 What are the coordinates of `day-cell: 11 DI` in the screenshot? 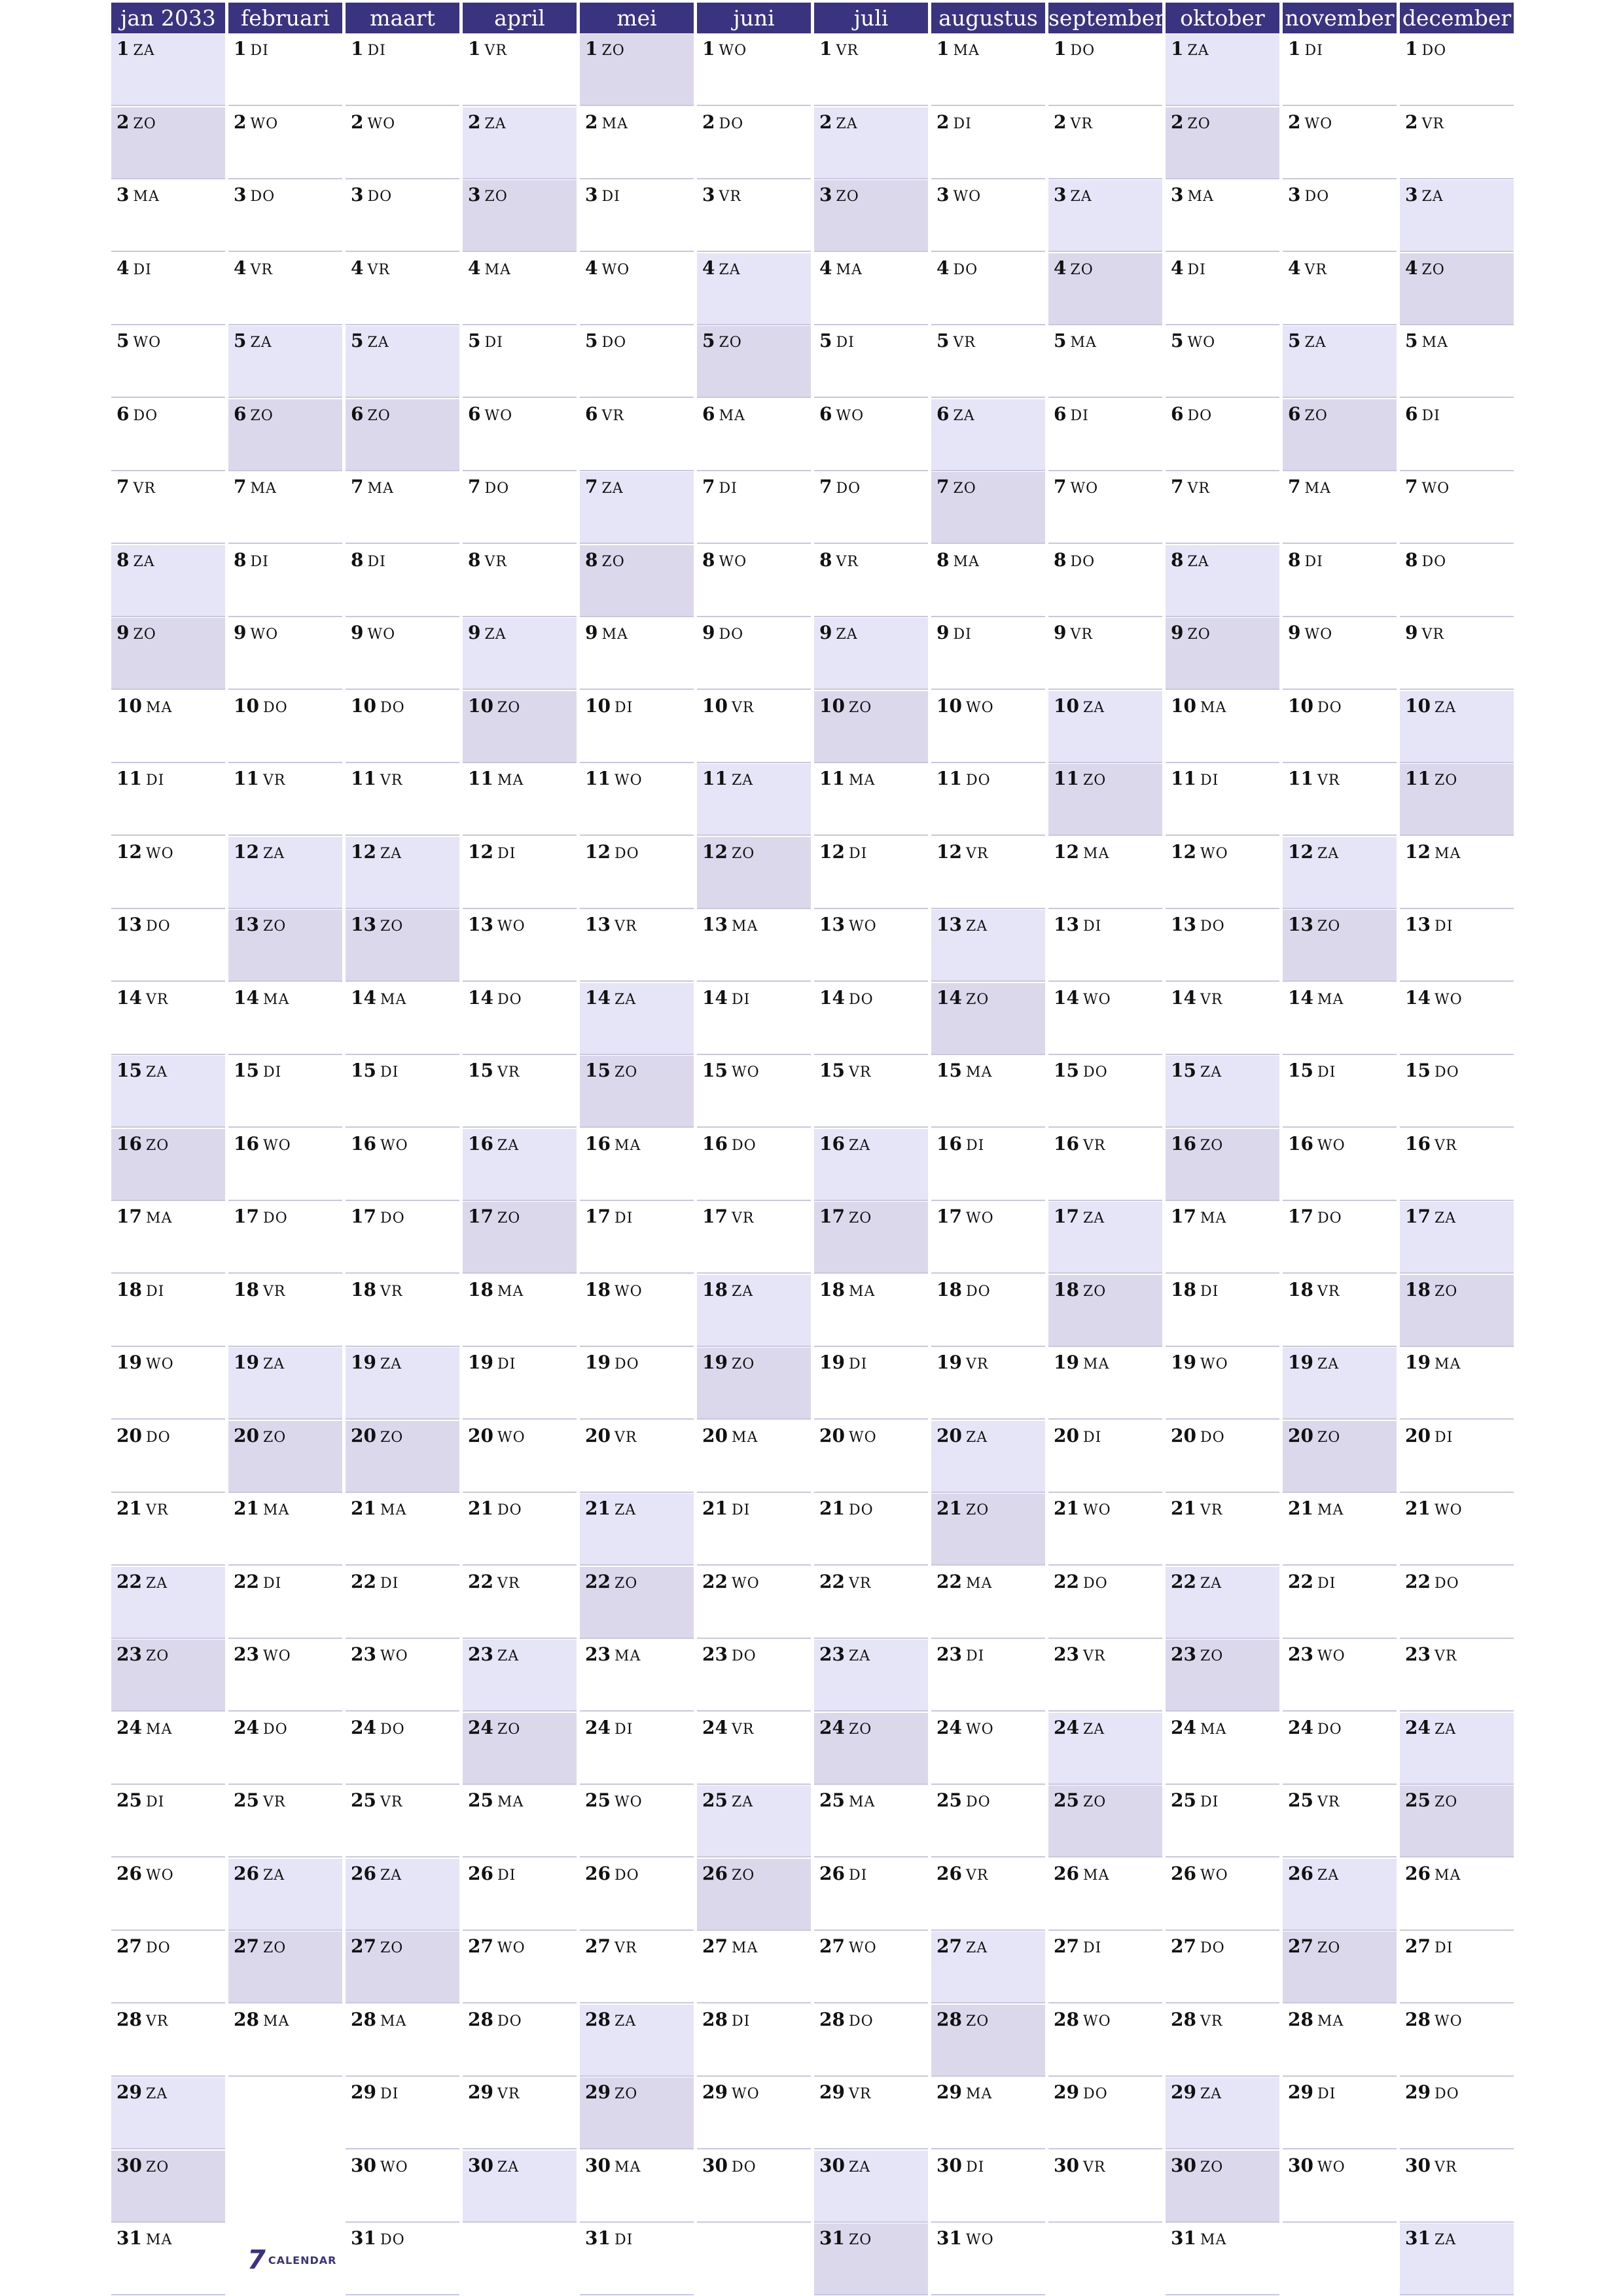 It's located at (168, 800).